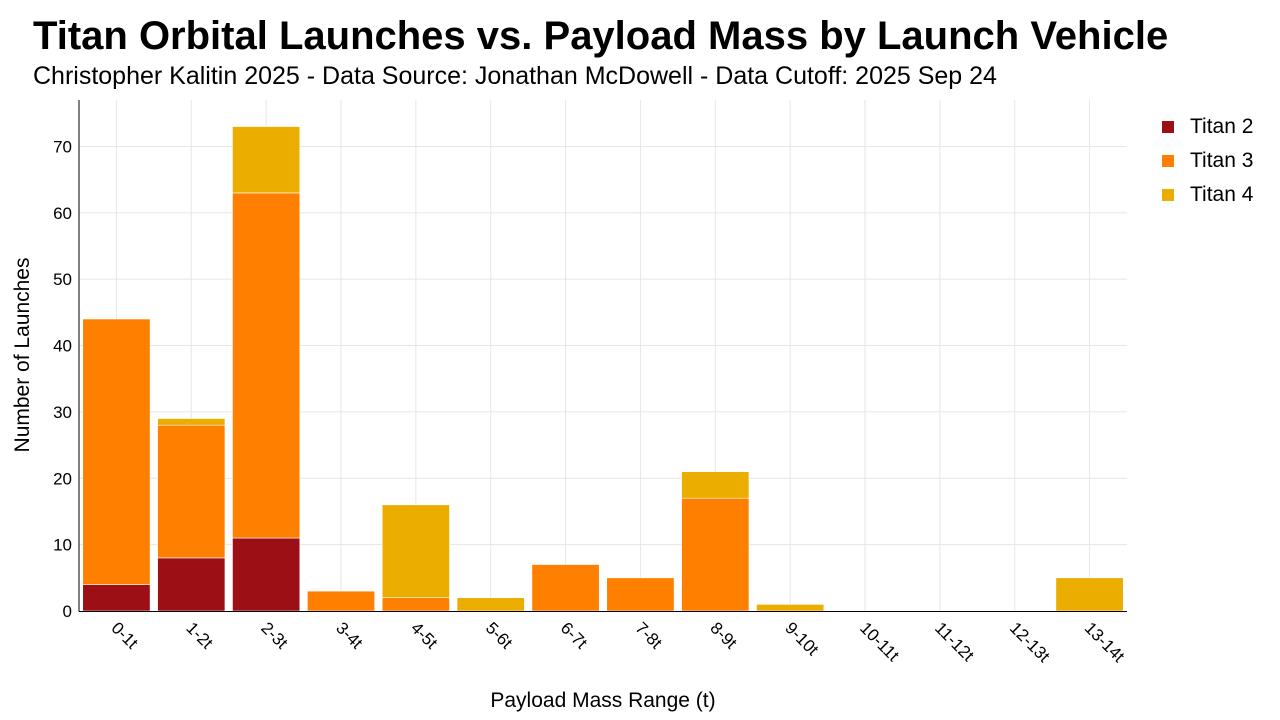  What do you see at coordinates (499, 635) in the screenshot?
I see `x-tick-label: 5-6t` at bounding box center [499, 635].